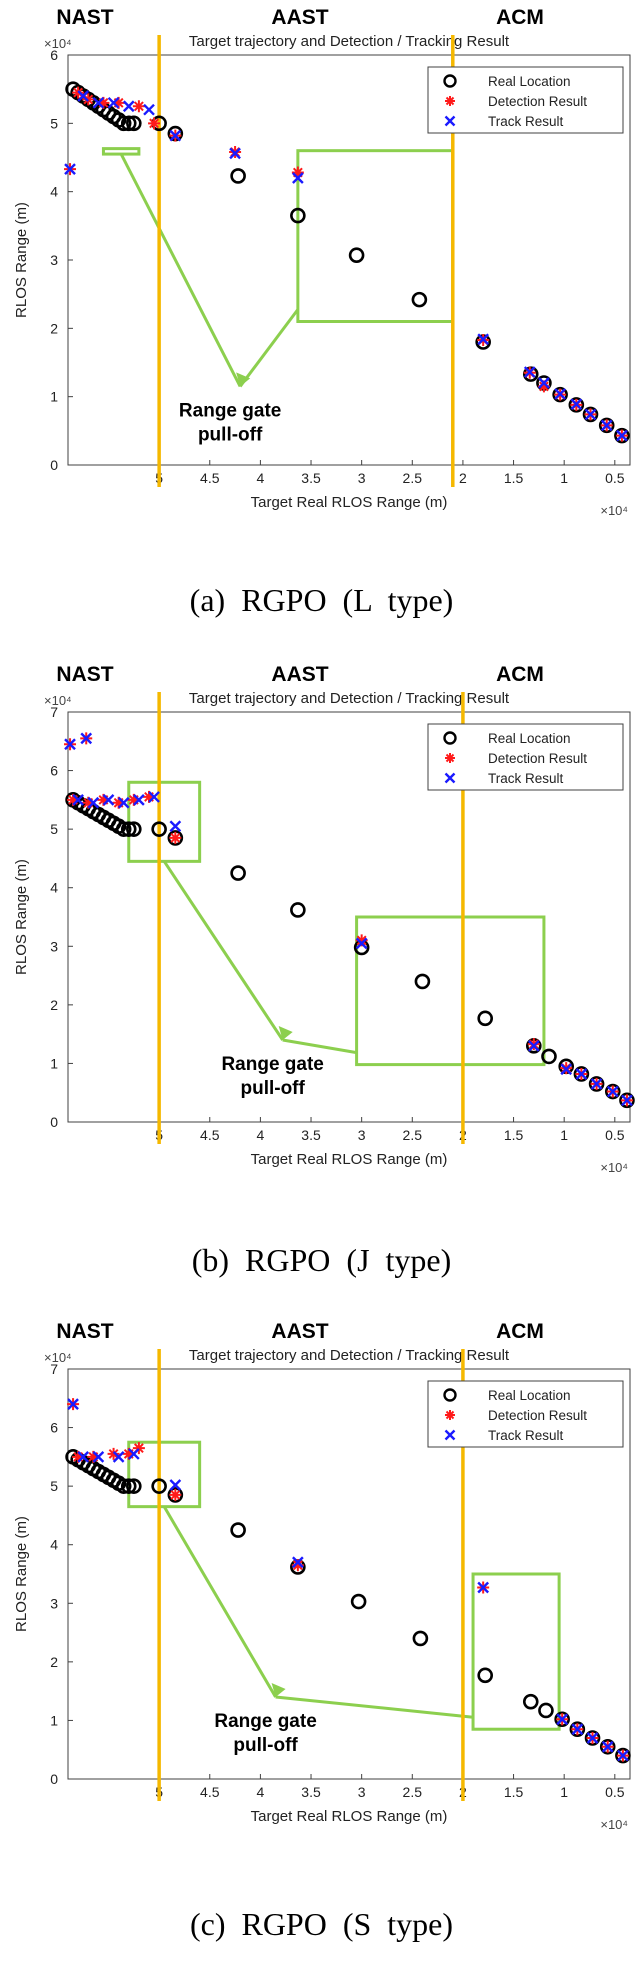  I want to click on y-exponent-label: ×10⁴, so click(58, 700).